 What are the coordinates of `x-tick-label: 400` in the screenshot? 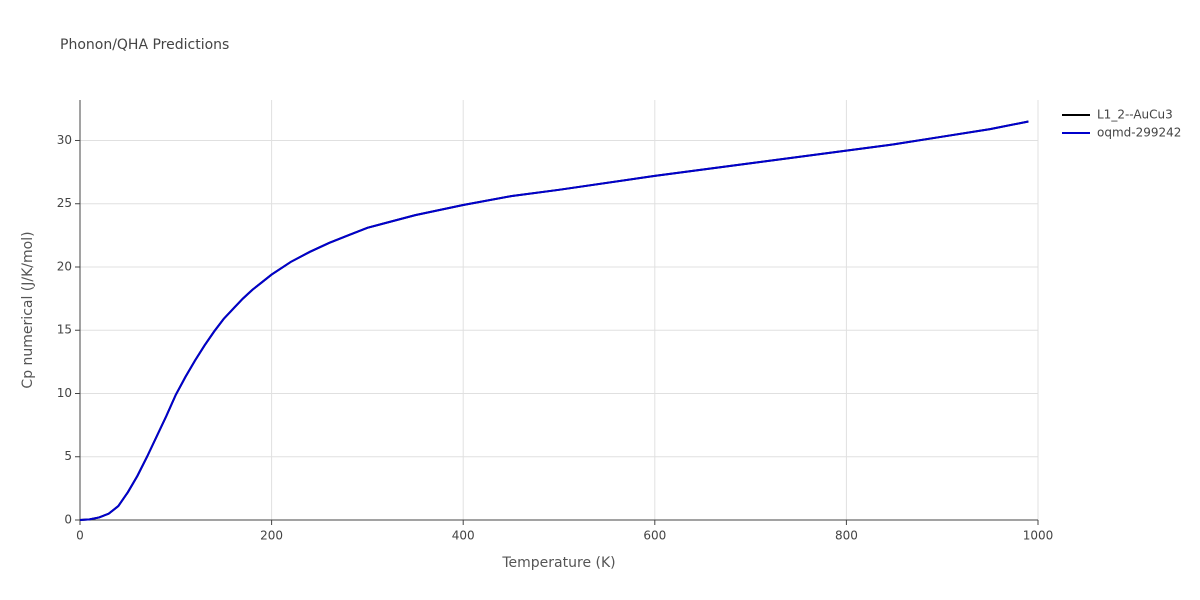 It's located at (463, 536).